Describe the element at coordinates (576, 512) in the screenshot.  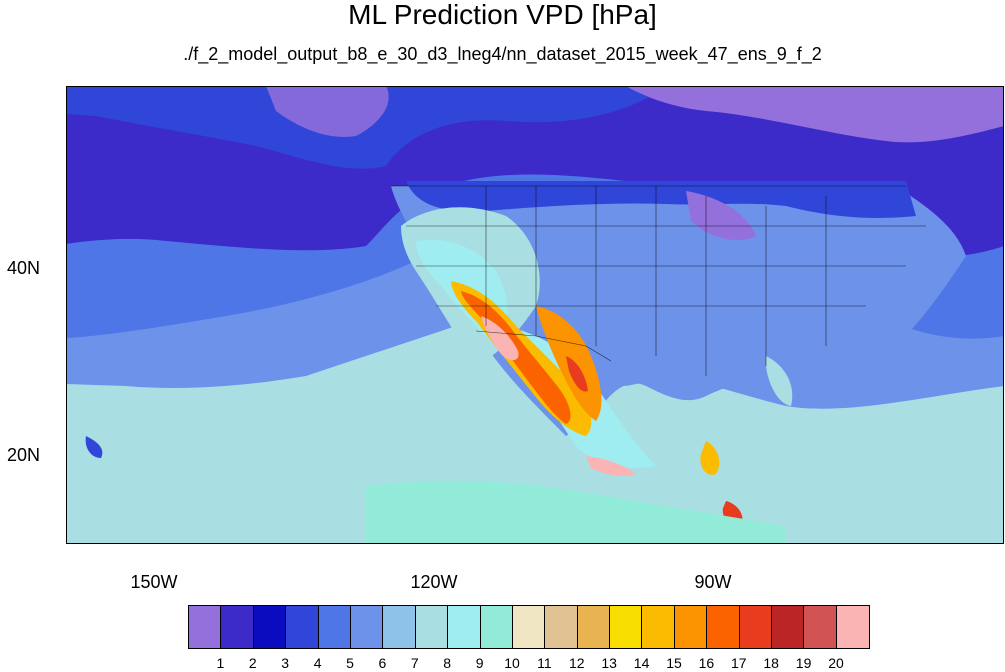
I see `tropical-cyan` at that location.